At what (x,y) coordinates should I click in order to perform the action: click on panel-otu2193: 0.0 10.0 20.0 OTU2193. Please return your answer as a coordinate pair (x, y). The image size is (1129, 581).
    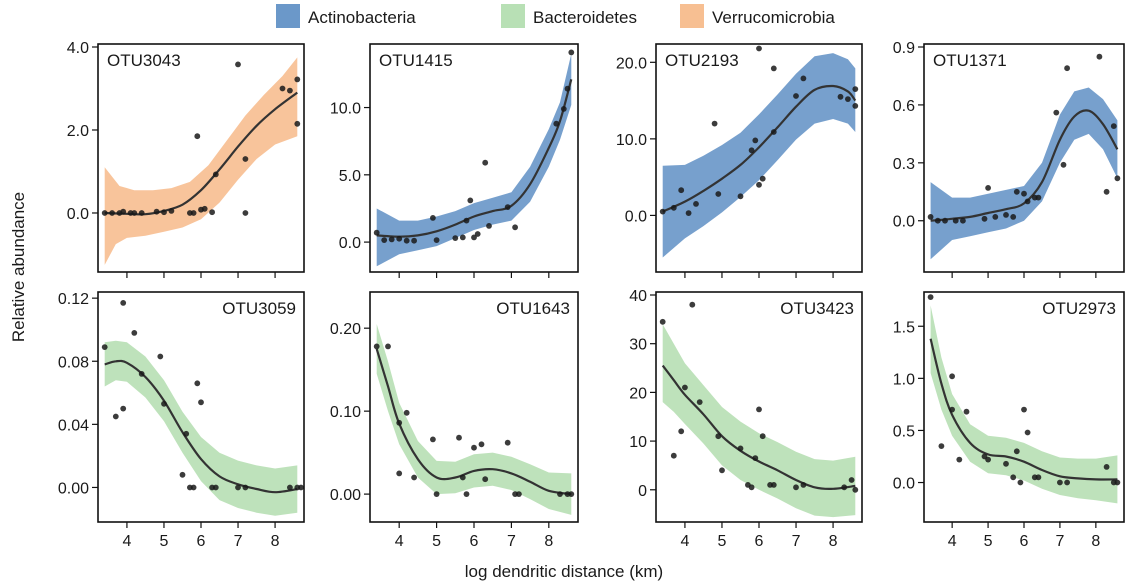
    Looking at the image, I should click on (739, 160).